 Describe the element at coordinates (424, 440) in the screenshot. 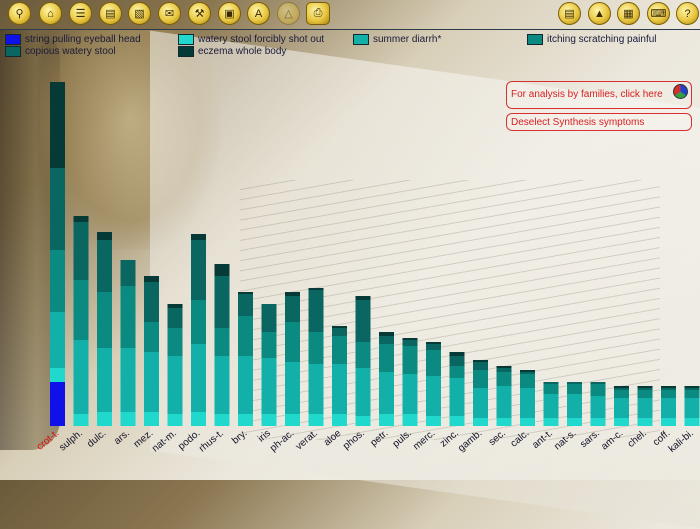

I see `remedy-label: merc.` at that location.